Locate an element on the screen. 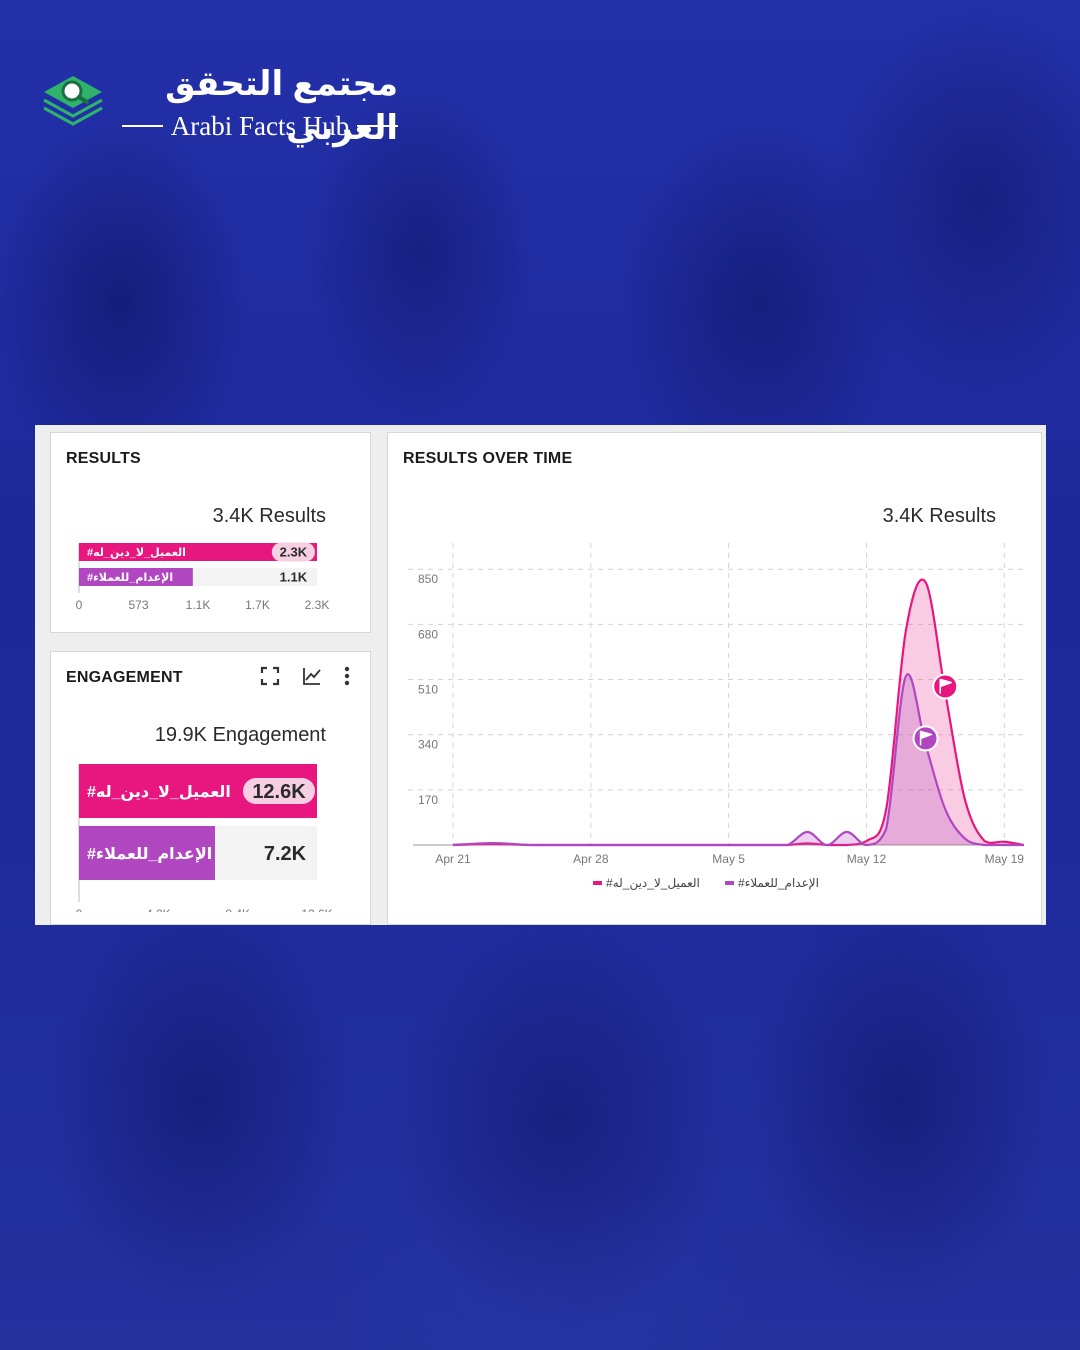 Image resolution: width=1080 pixels, height=1350 pixels. x-tick-label: Apr 28 is located at coordinates (591, 859).